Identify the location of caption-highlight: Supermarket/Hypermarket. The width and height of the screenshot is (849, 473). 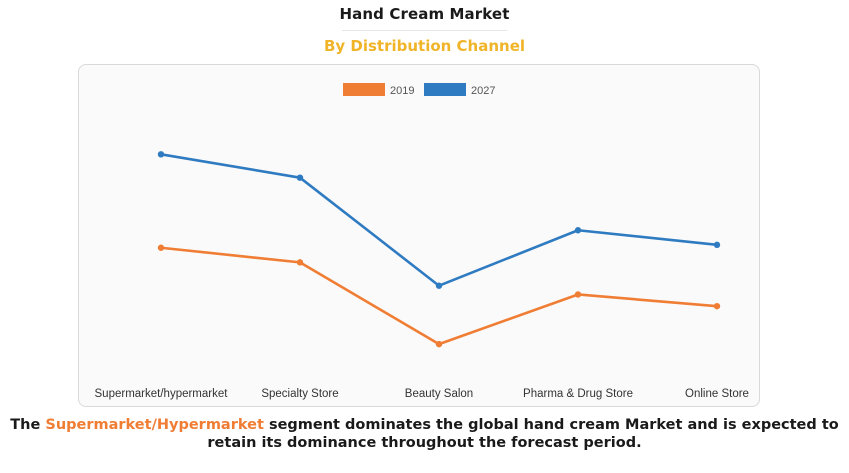
(154, 425).